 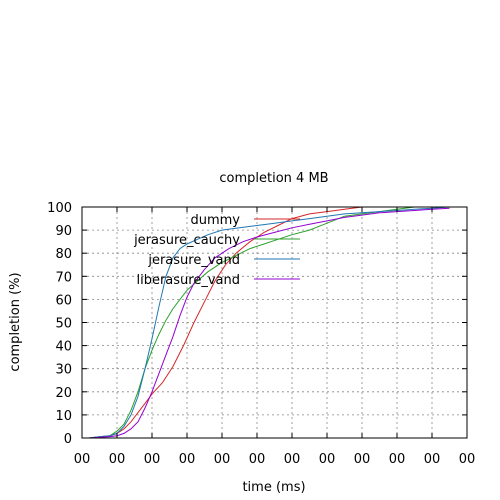 What do you see at coordinates (63, 231) in the screenshot?
I see `y-tick-label: 90` at bounding box center [63, 231].